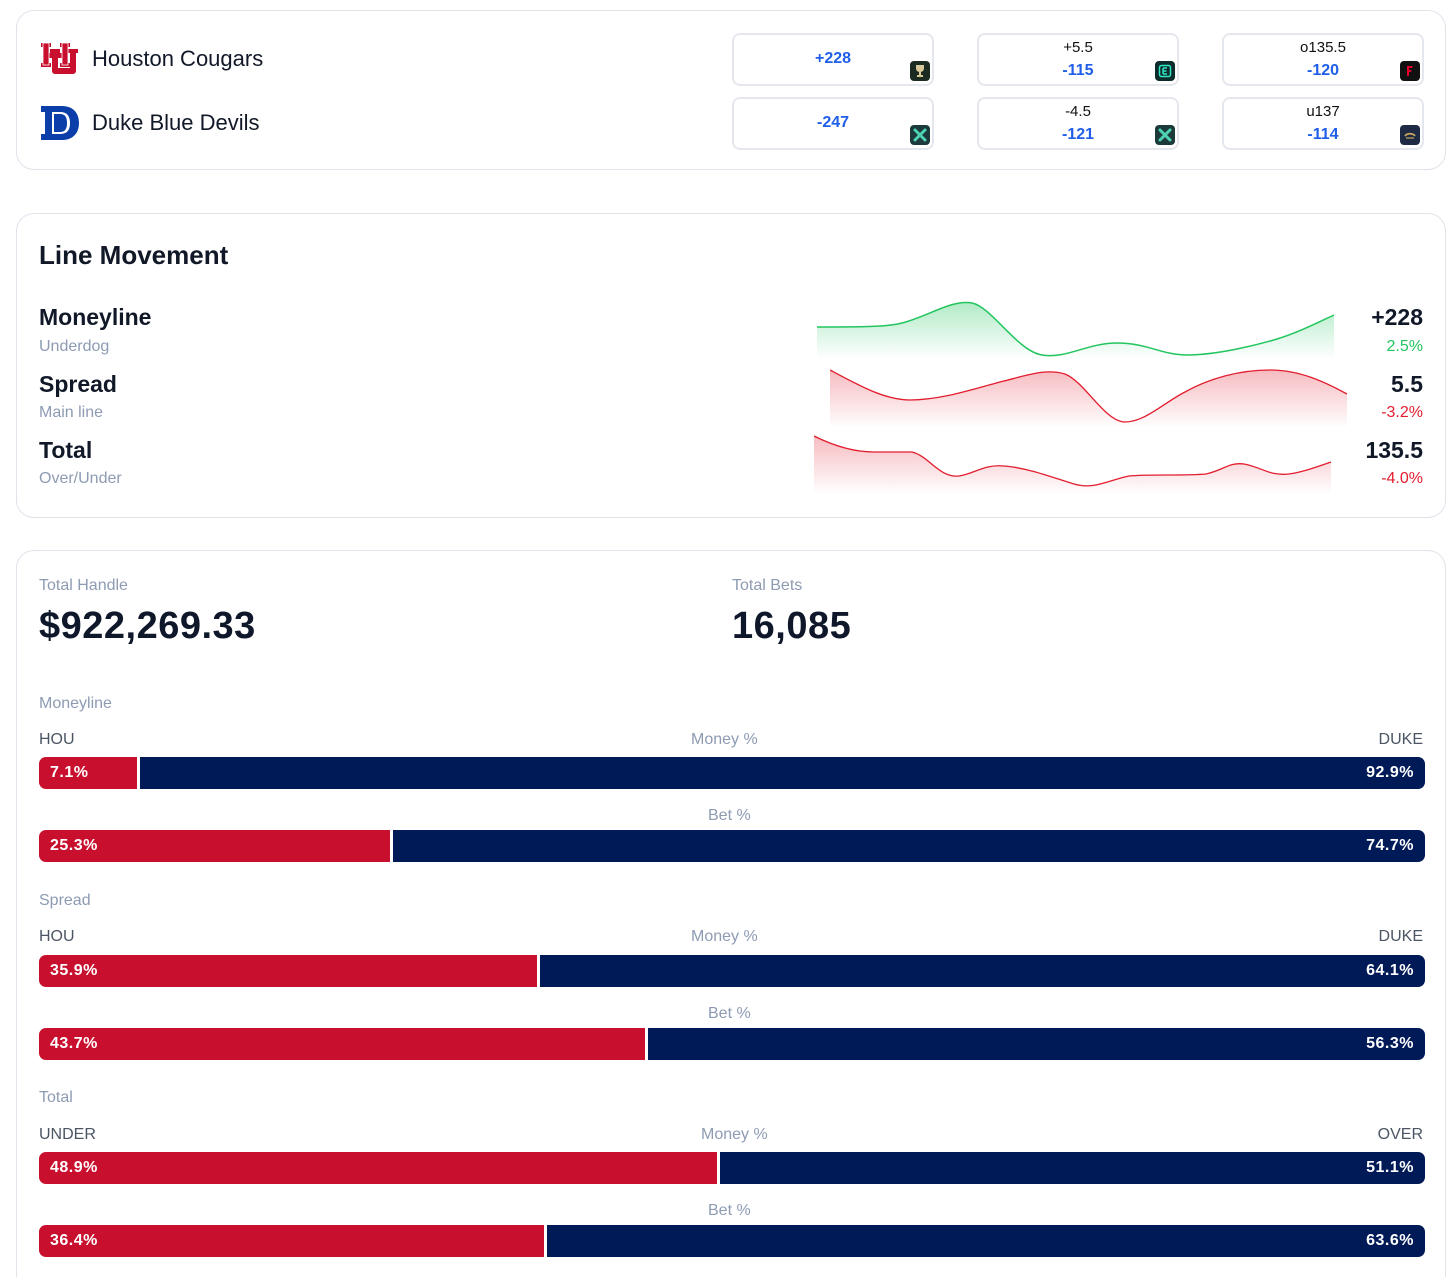 The image size is (1456, 1277). What do you see at coordinates (1397, 317) in the screenshot?
I see `movement-value-moneyline: +228` at bounding box center [1397, 317].